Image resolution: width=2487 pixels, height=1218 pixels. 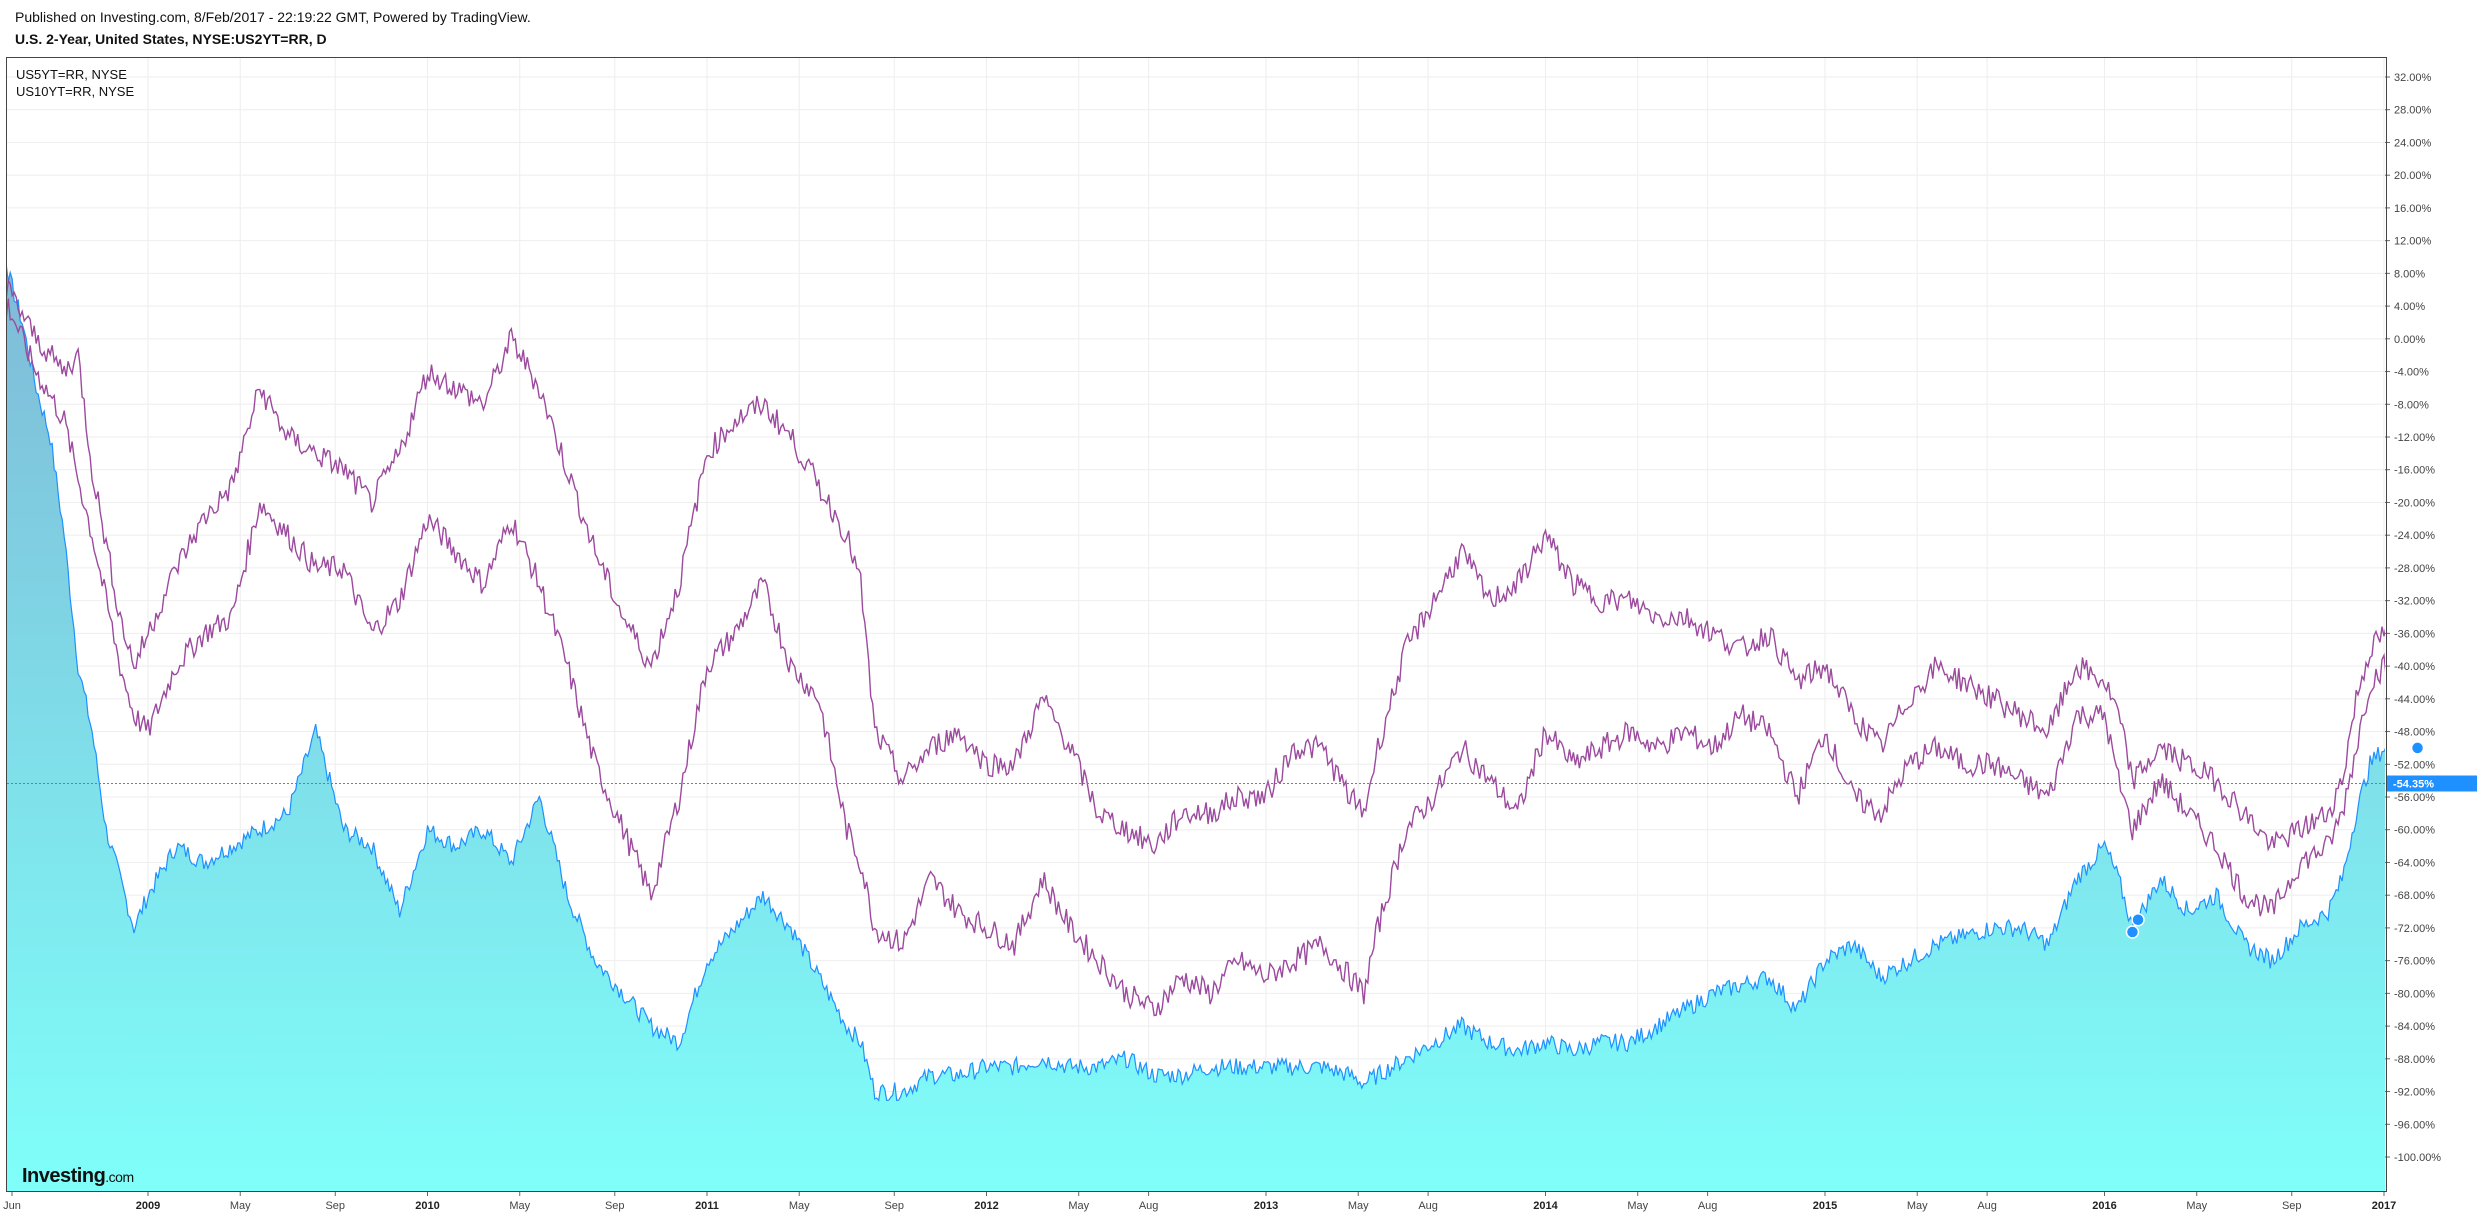 What do you see at coordinates (2413, 176) in the screenshot?
I see `y-tick-label: 20.00%` at bounding box center [2413, 176].